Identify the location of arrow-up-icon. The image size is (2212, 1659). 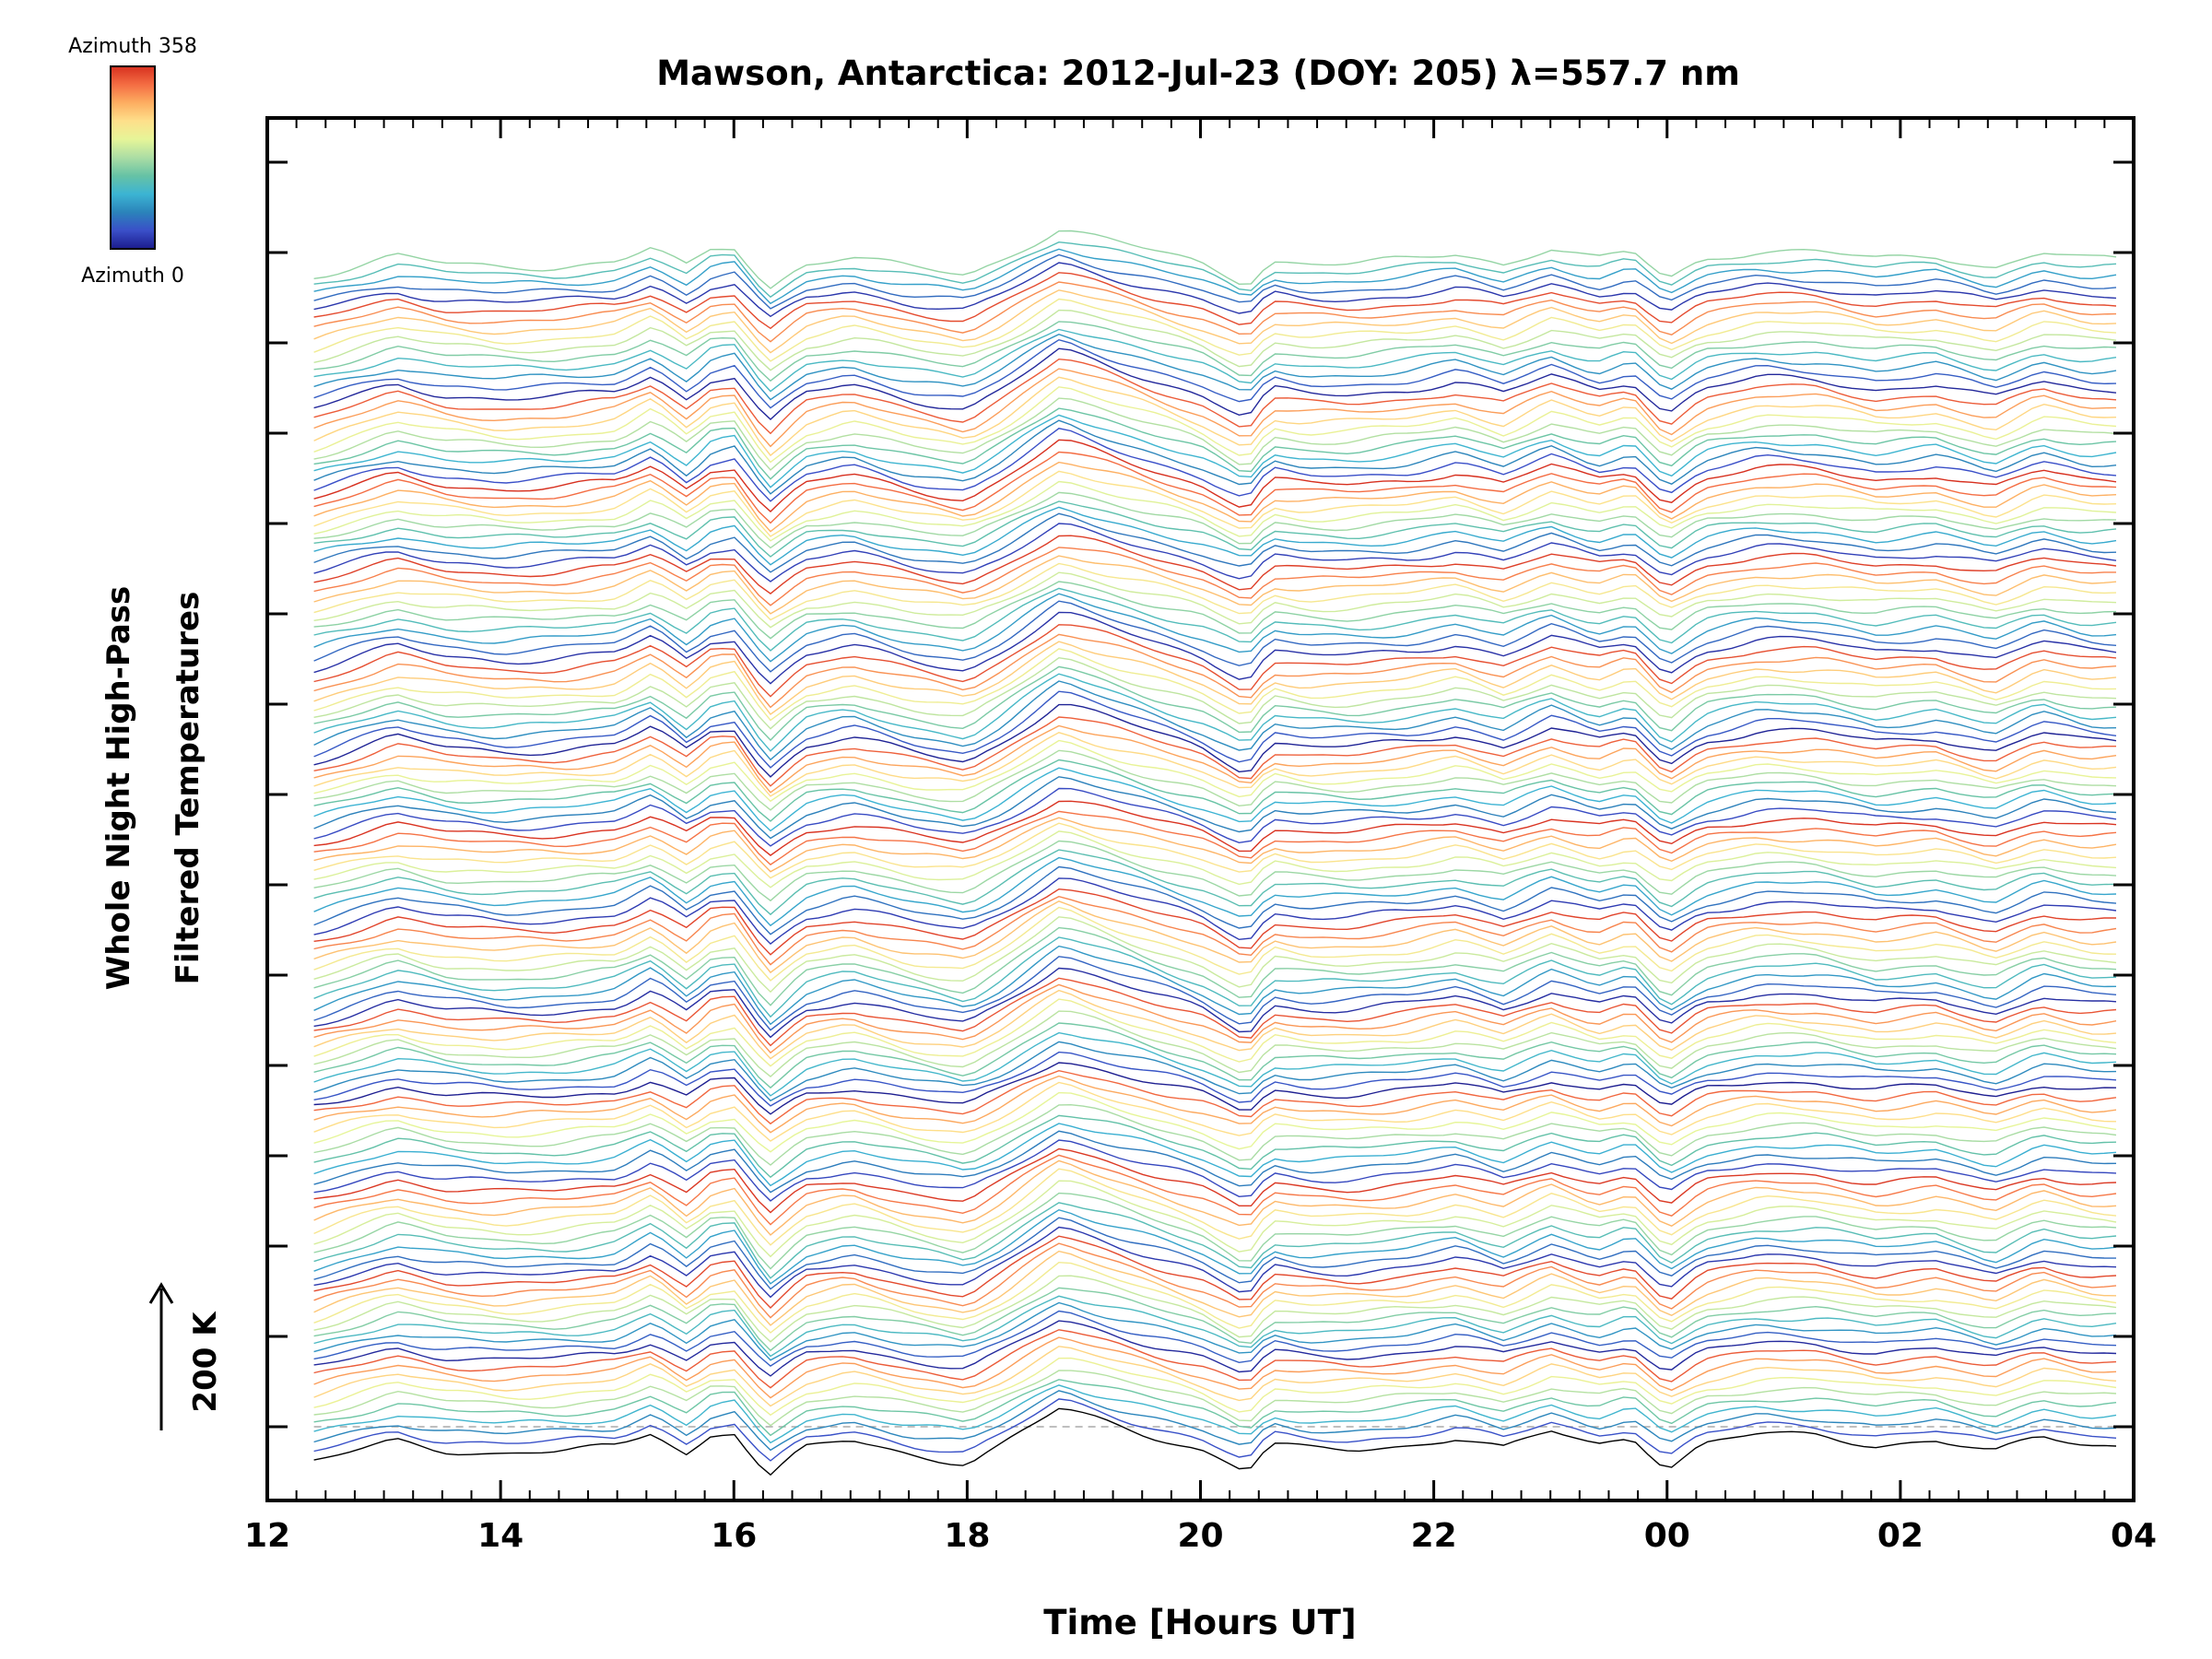
(161, 1293).